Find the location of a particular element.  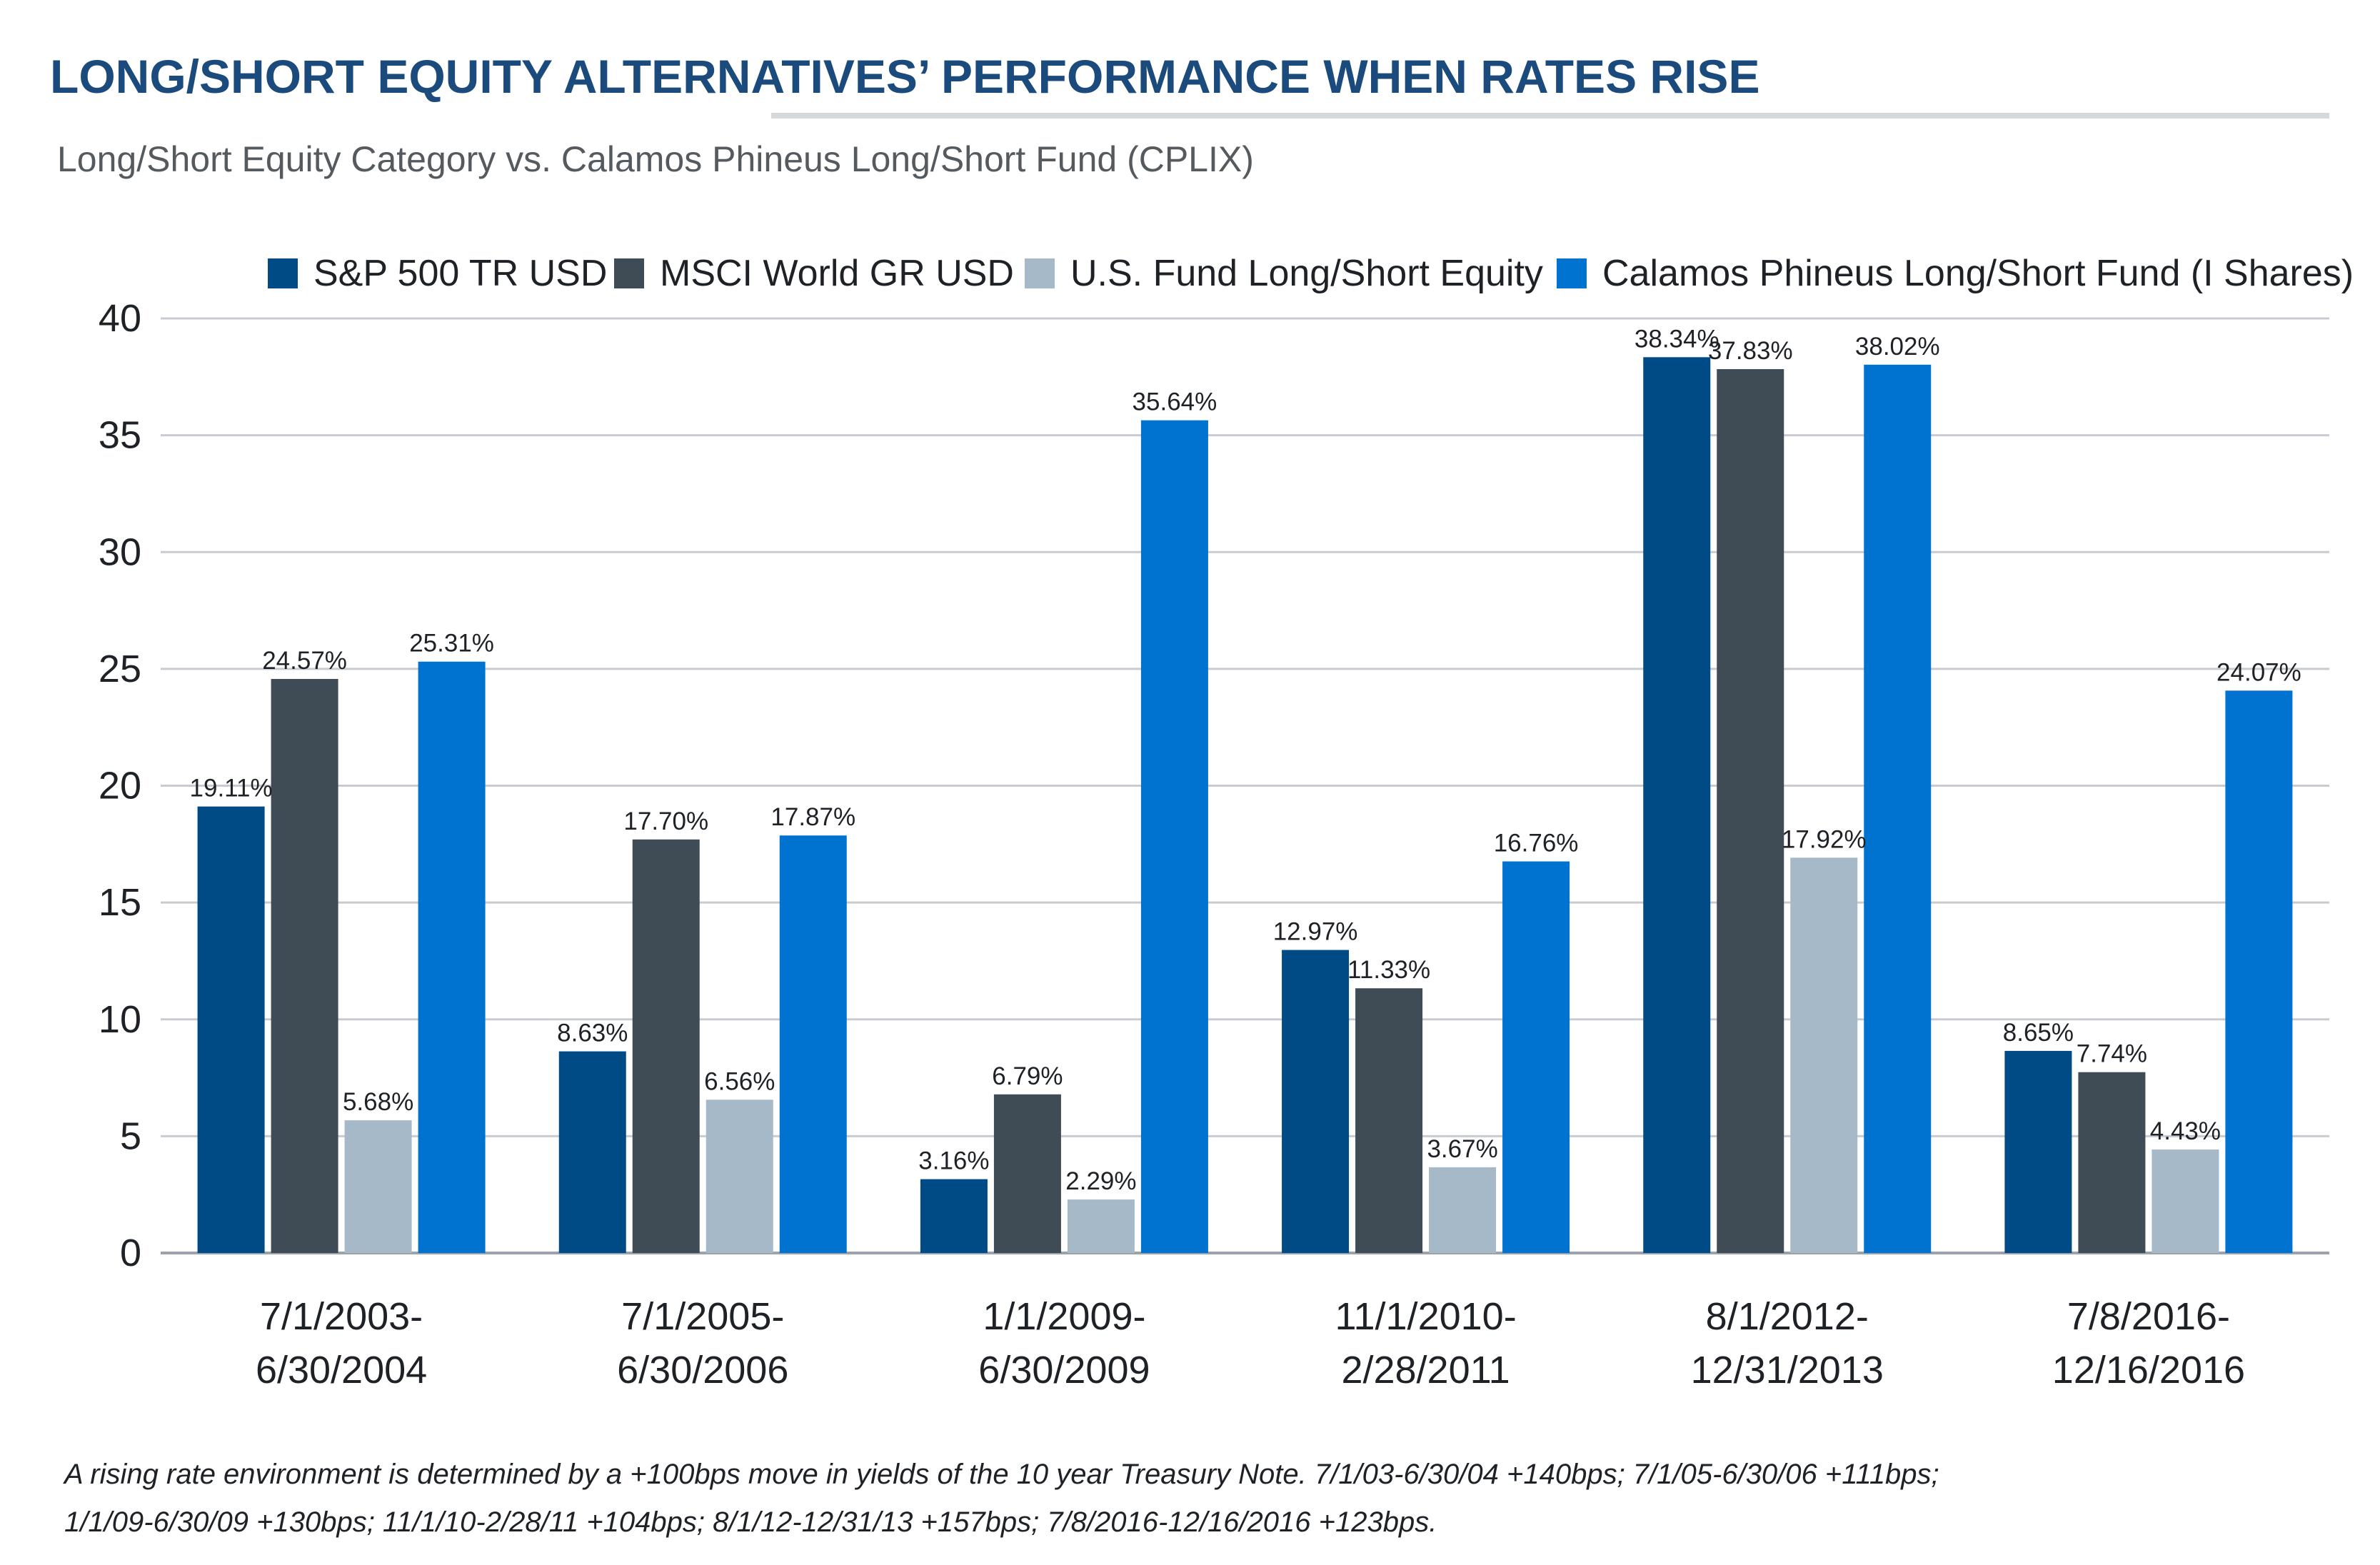

category-label-line: 6/30/2006 is located at coordinates (702, 1370).